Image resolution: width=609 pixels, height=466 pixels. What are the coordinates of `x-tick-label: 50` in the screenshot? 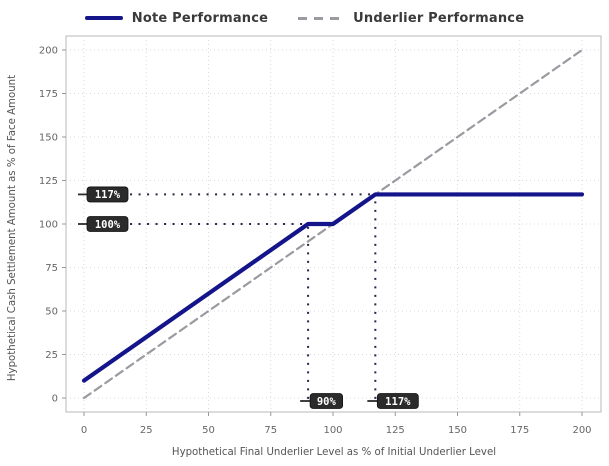 It's located at (208, 430).